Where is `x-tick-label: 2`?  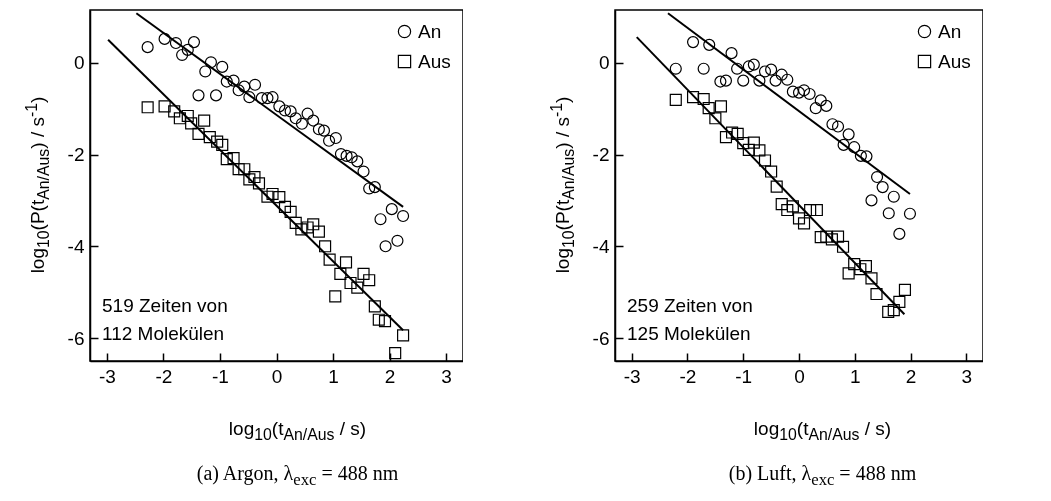
x-tick-label: 2 is located at coordinates (911, 376).